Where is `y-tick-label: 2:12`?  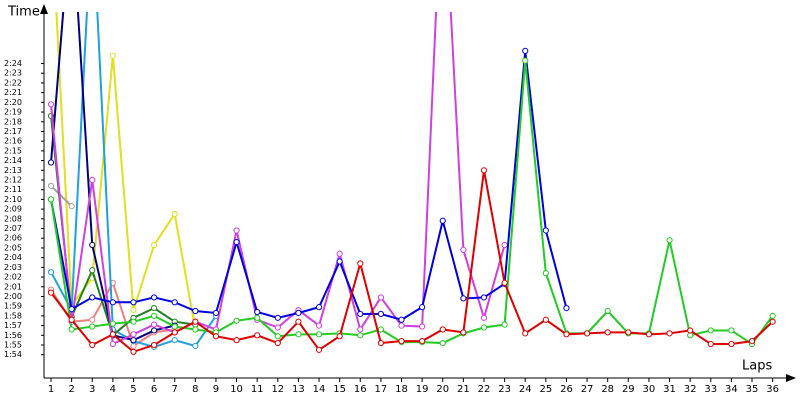
y-tick-label: 2:12 is located at coordinates (13, 180).